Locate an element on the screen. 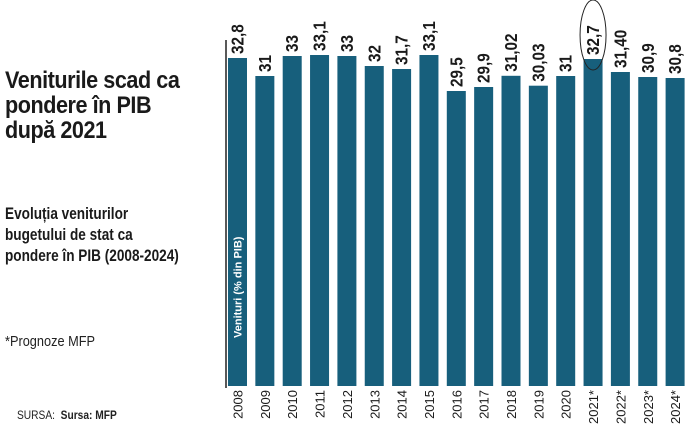 This screenshot has height=440, width=699. data-label-2022*: 31,40 is located at coordinates (620, 49).